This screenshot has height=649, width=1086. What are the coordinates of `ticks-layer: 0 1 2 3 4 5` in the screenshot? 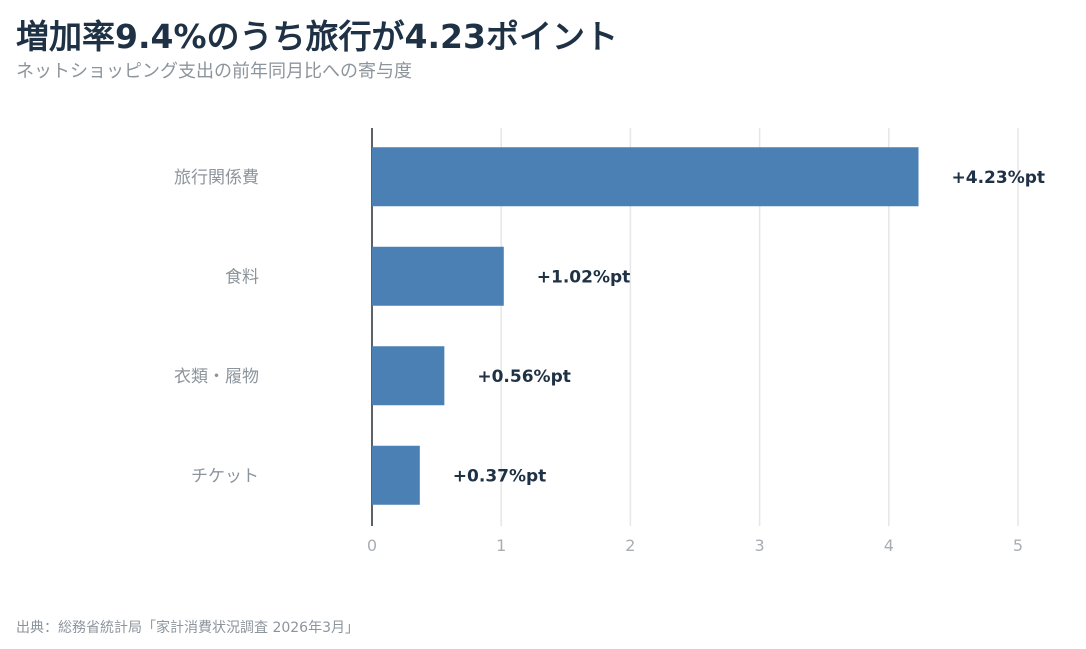 It's located at (695, 545).